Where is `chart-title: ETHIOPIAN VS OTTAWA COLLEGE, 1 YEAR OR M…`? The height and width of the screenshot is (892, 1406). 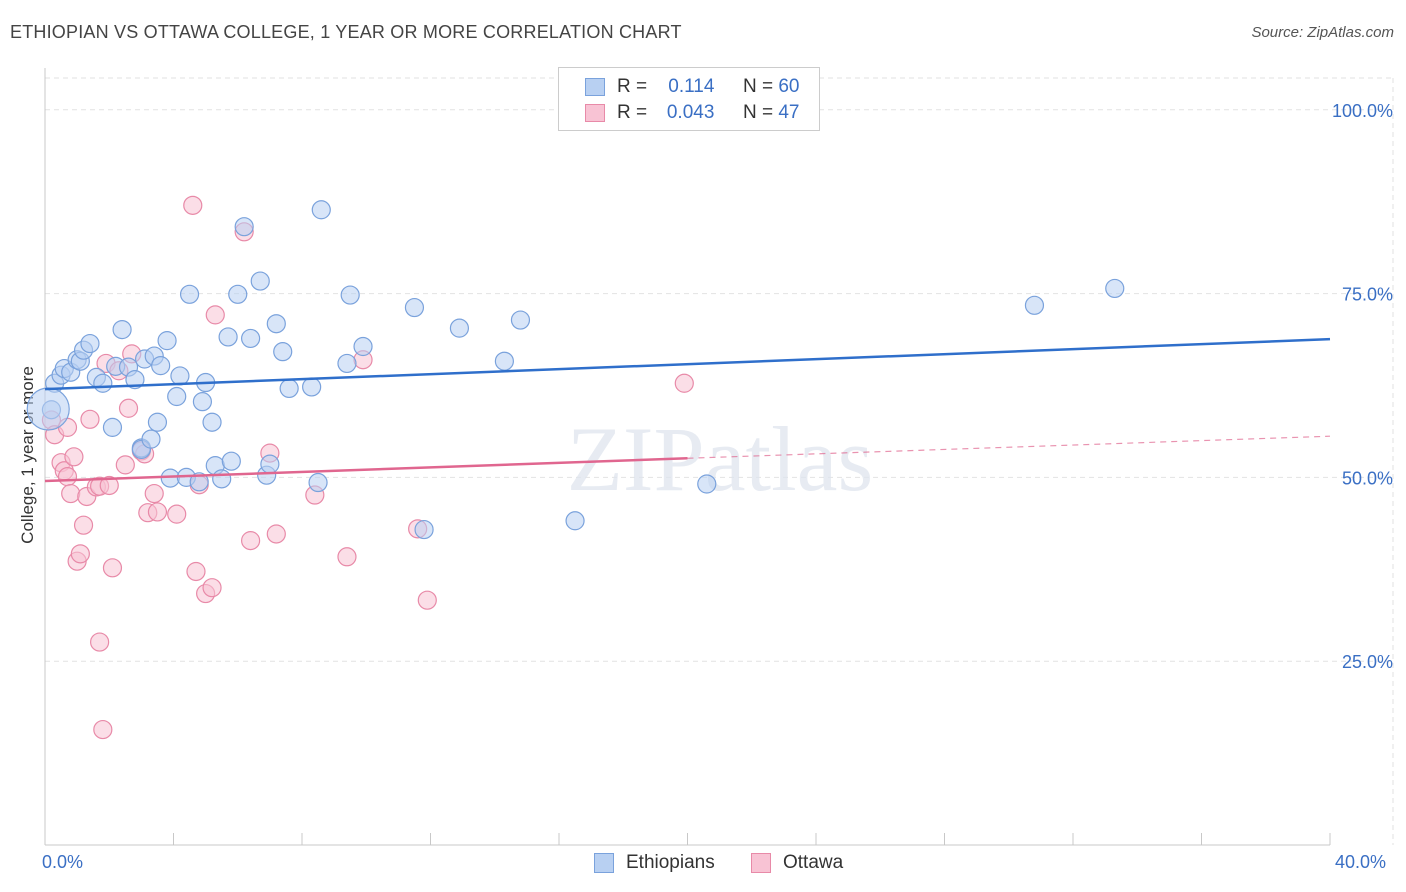 chart-title: ETHIOPIAN VS OTTAWA COLLEGE, 1 YEAR OR M… is located at coordinates (346, 32).